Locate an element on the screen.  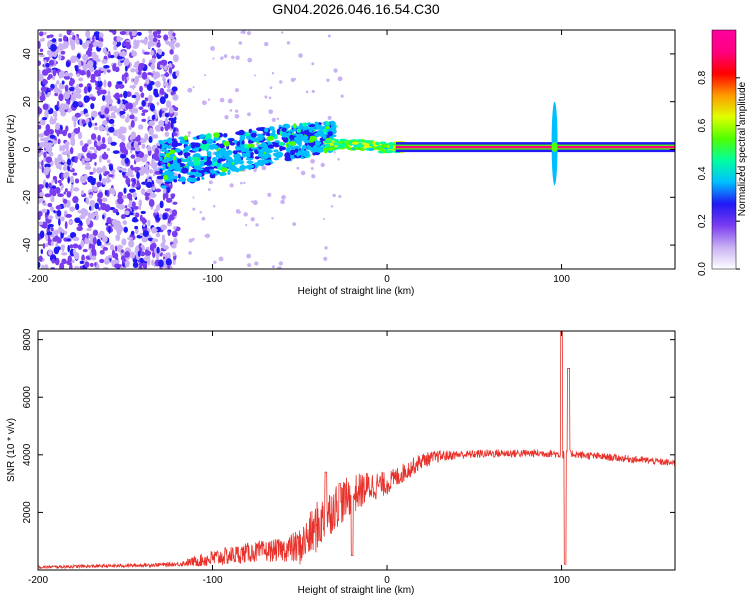
colorbar-gradient is located at coordinates (724, 149).